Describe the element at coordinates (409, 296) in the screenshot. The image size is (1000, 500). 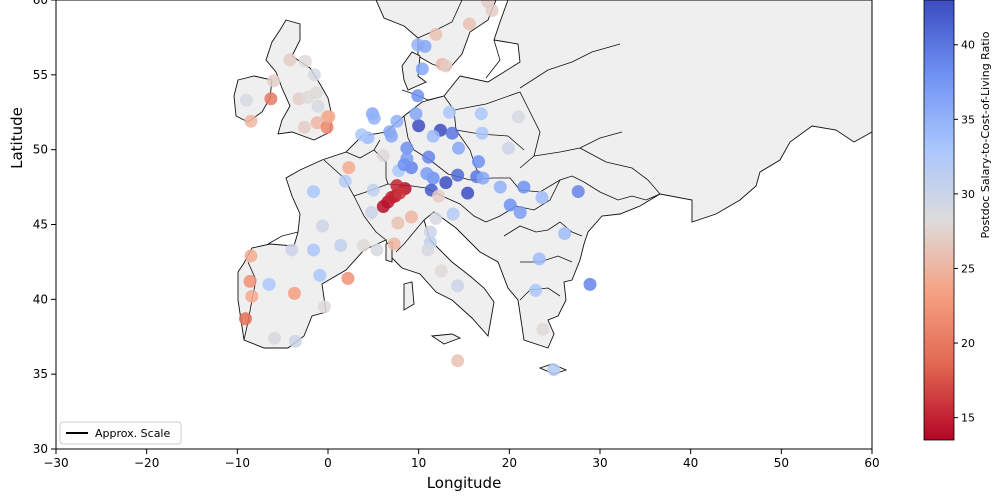
I see `sardinia-shape` at that location.